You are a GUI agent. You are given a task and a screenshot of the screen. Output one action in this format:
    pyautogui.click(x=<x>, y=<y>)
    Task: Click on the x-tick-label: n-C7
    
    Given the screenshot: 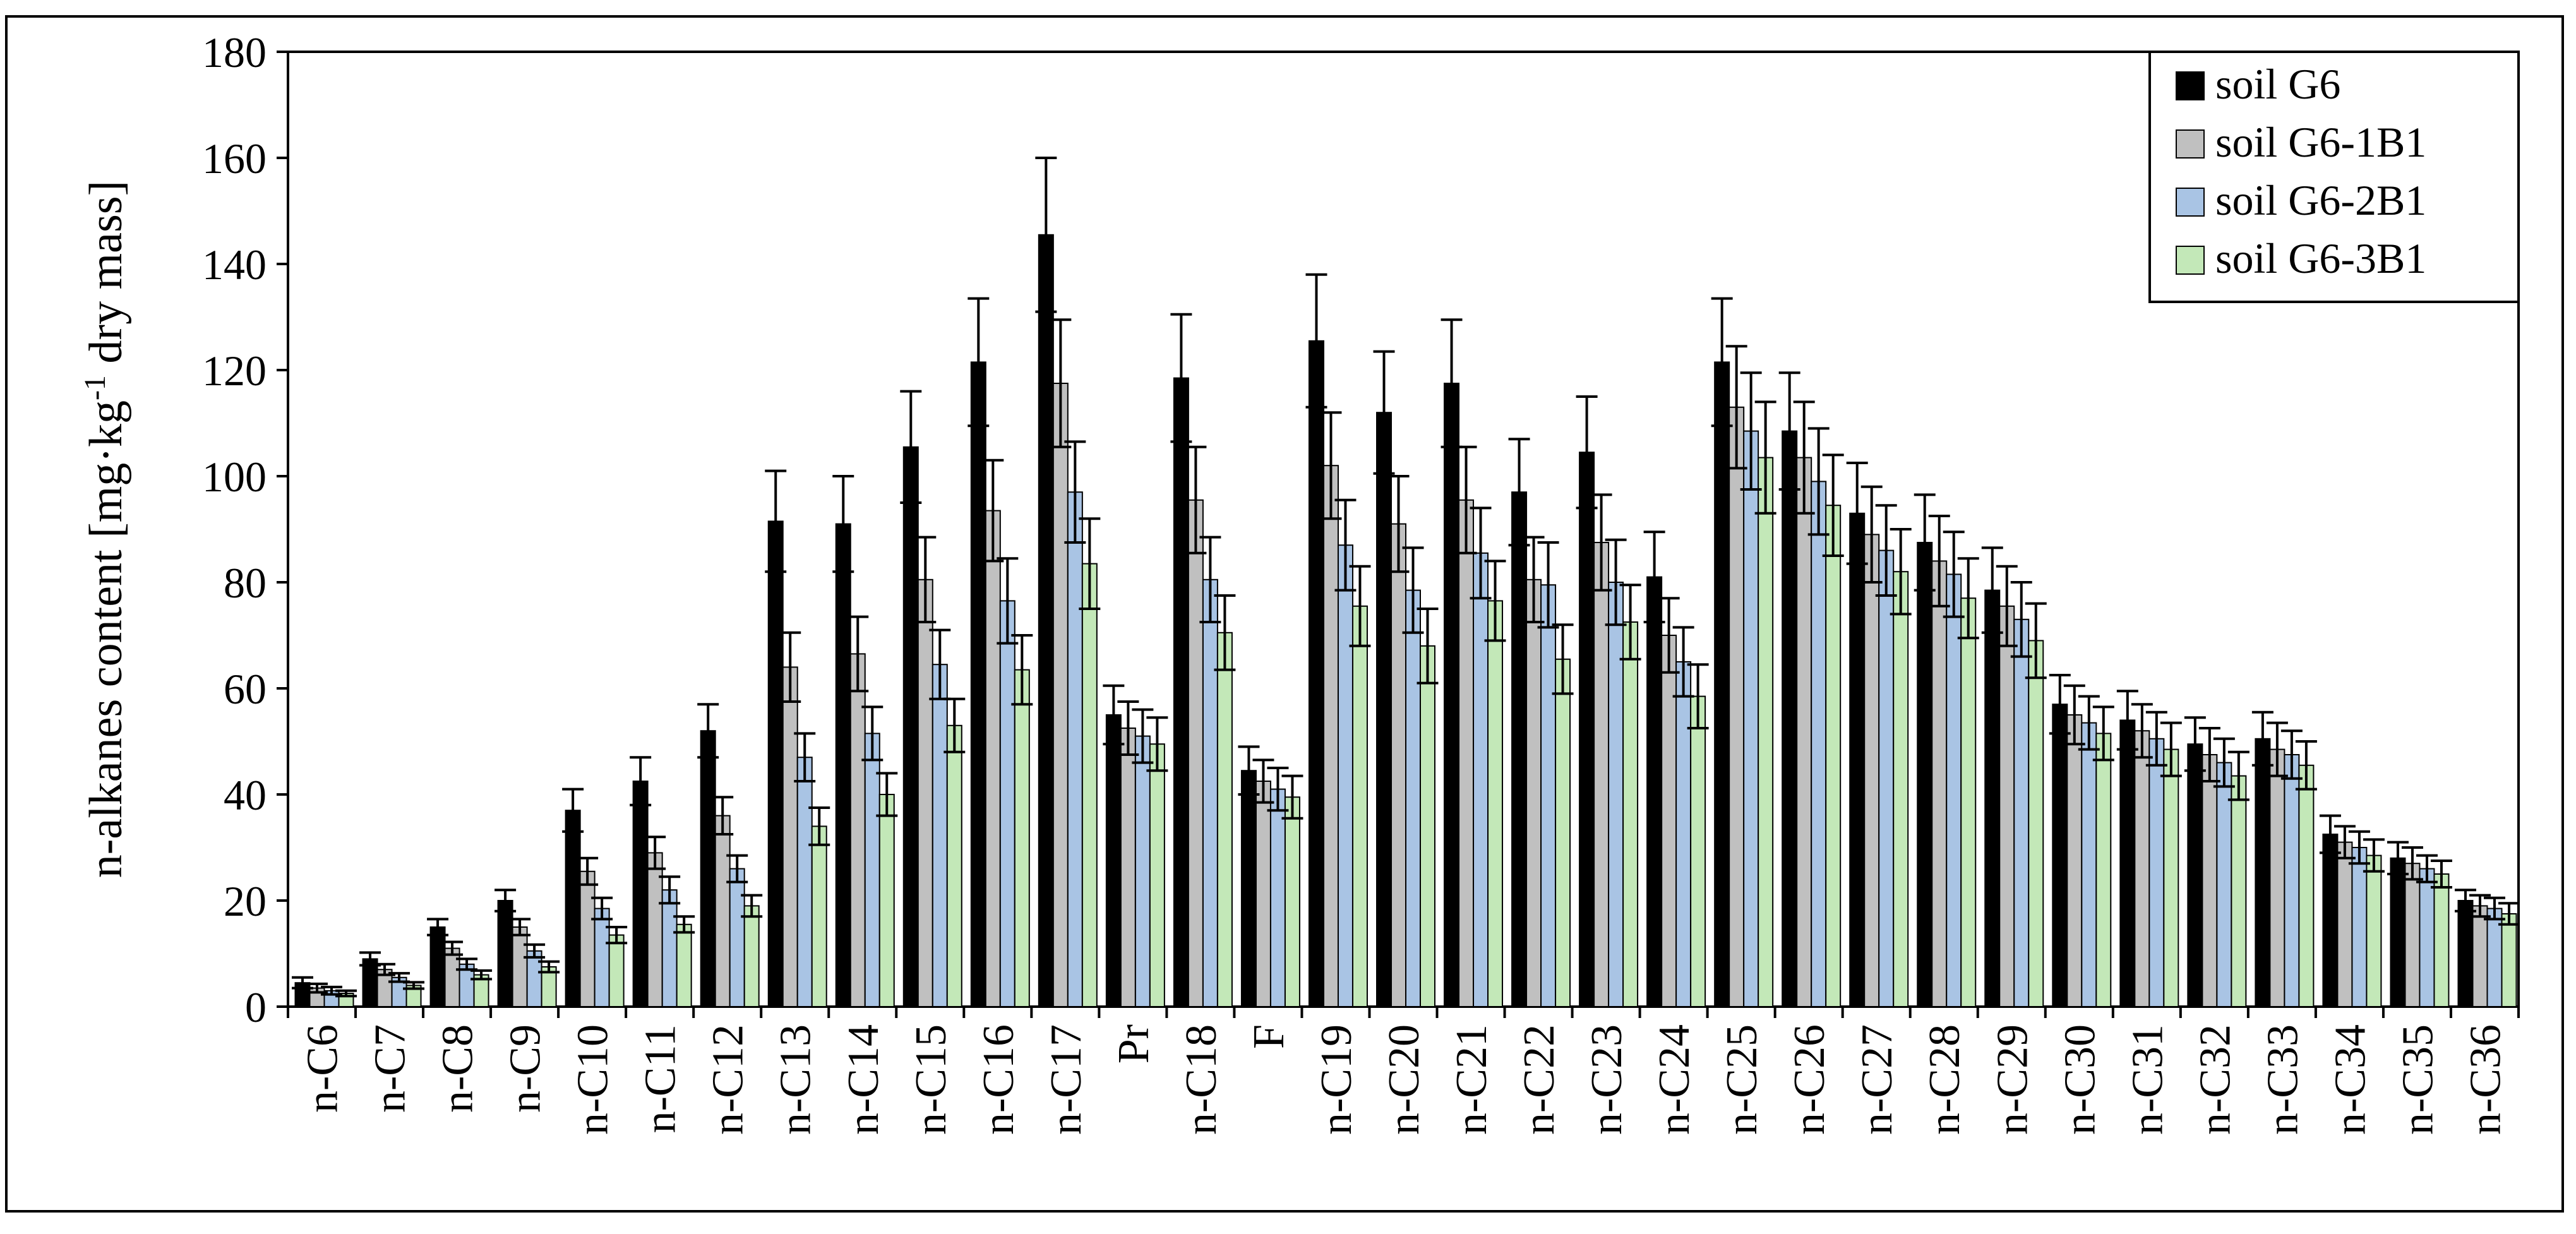 What is the action you would take?
    pyautogui.click(x=390, y=1068)
    